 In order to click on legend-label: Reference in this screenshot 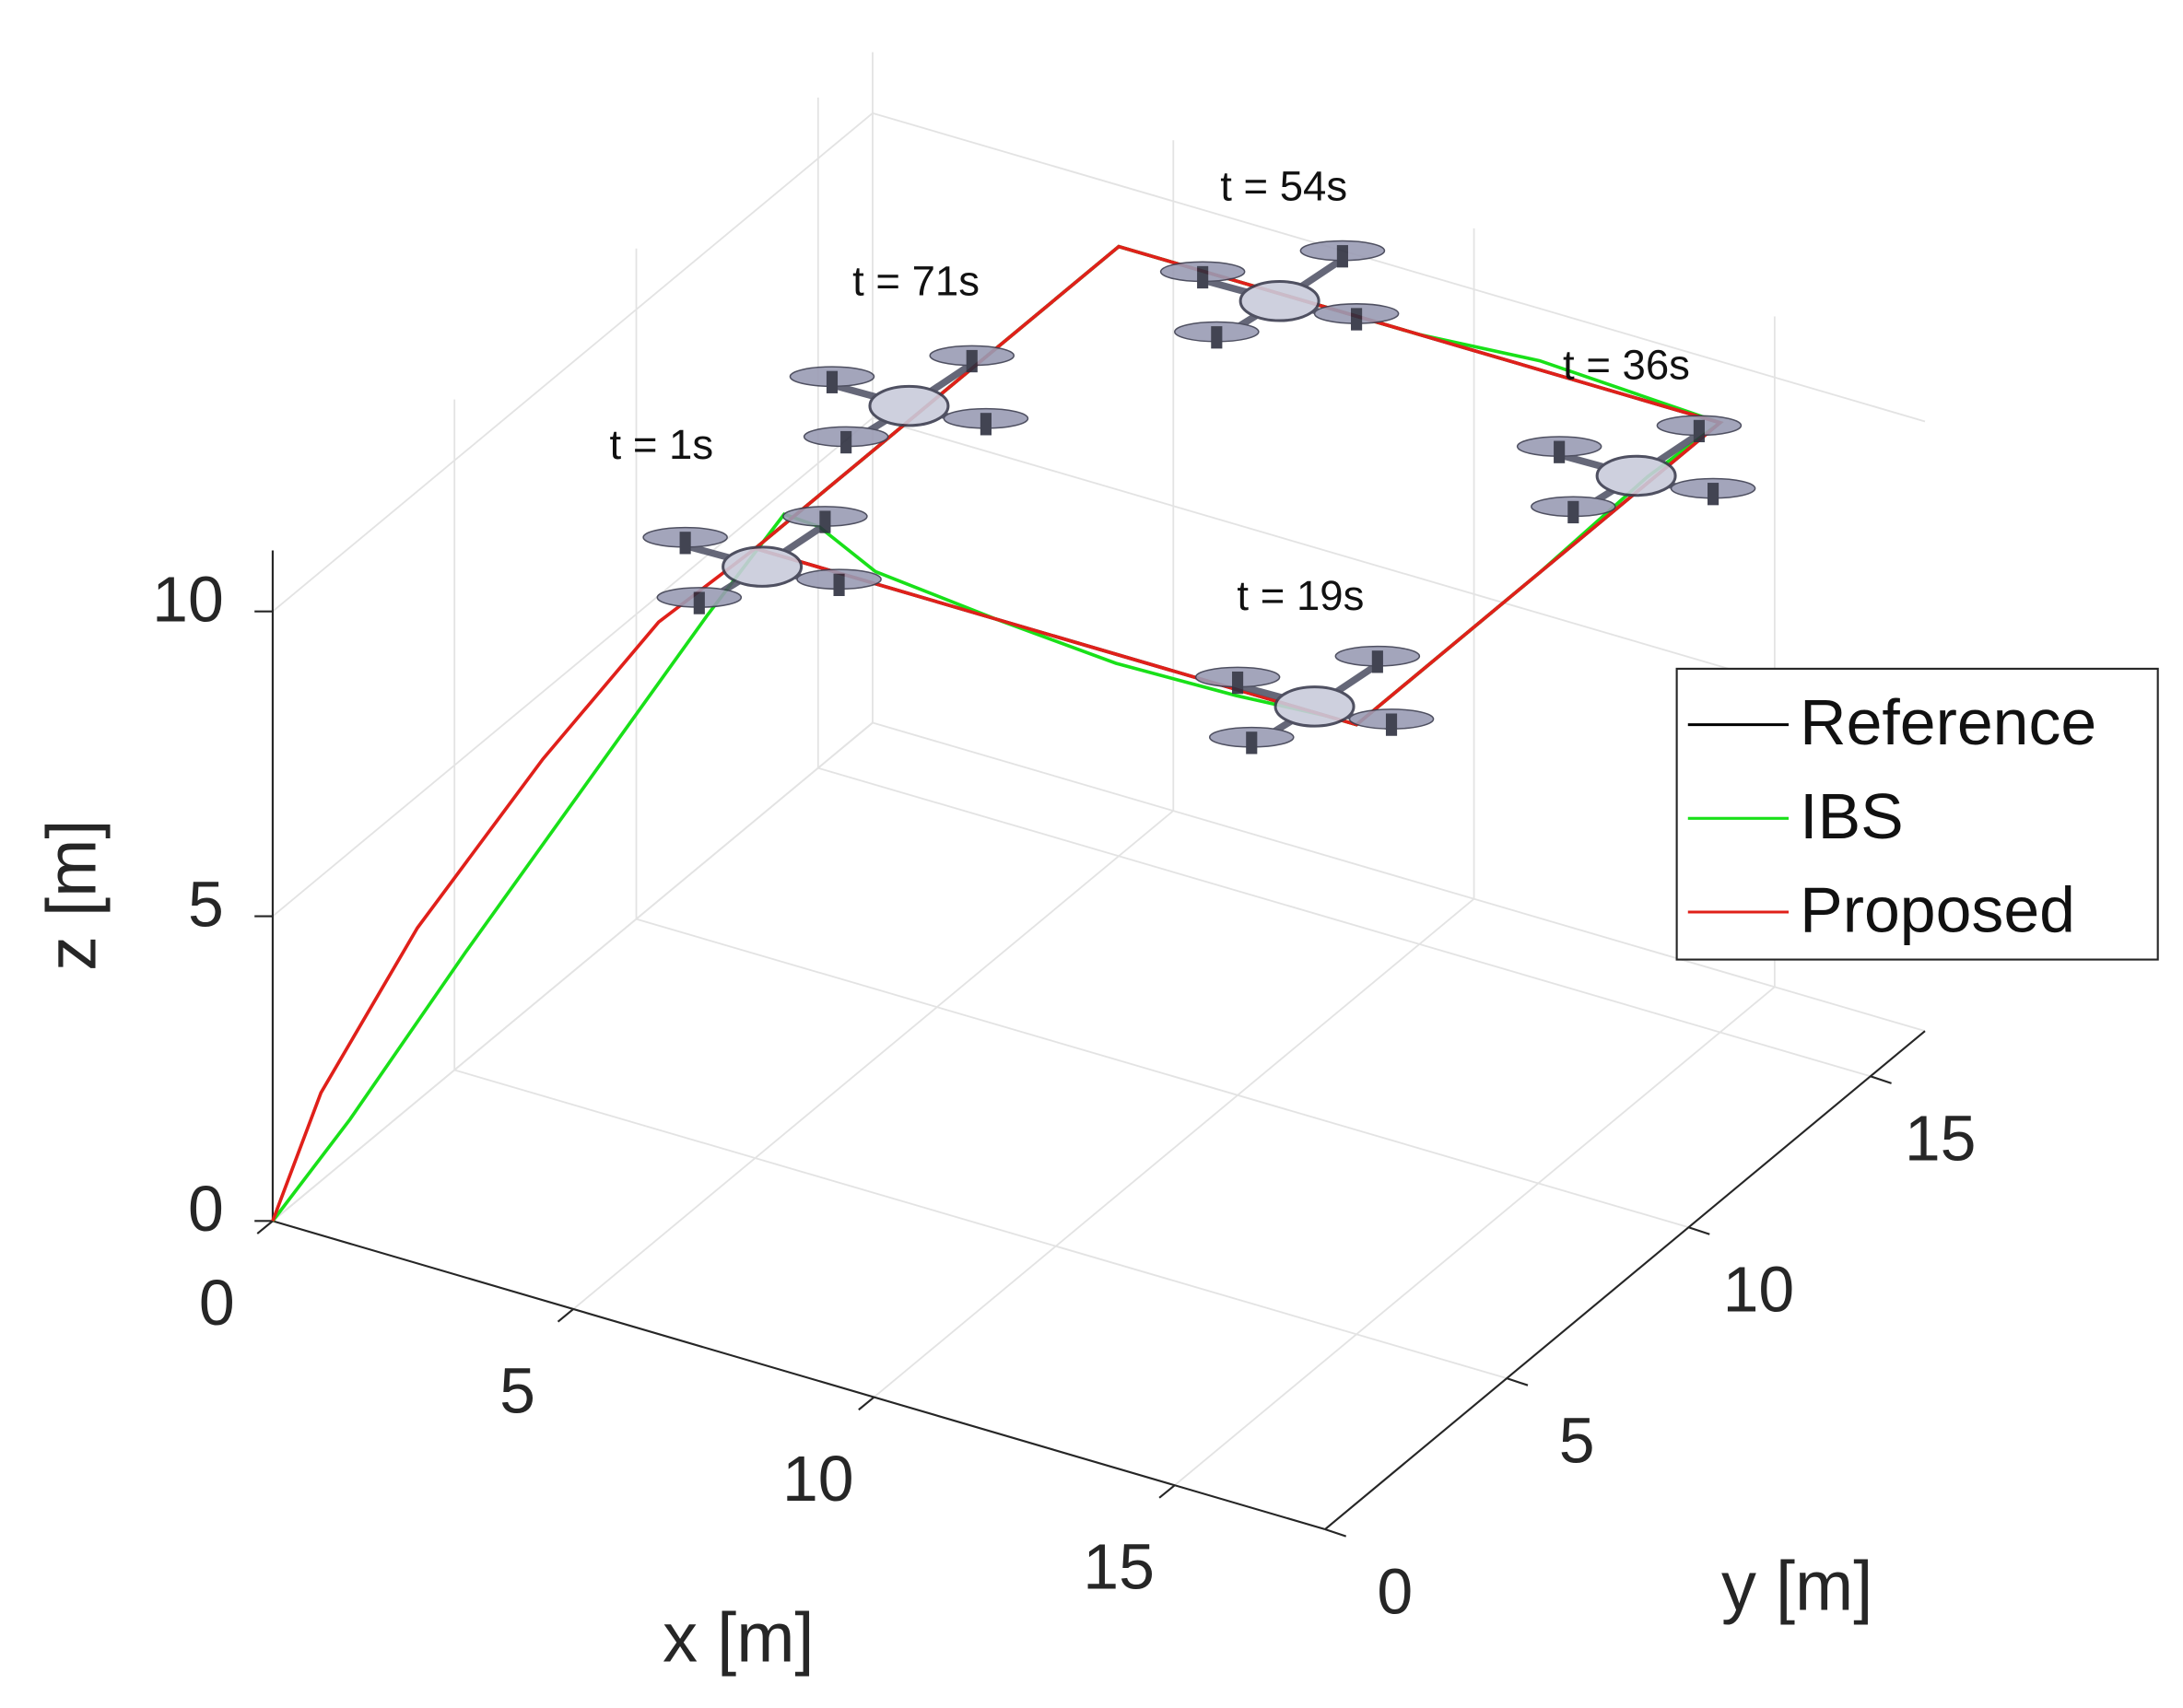, I will do `click(1948, 722)`.